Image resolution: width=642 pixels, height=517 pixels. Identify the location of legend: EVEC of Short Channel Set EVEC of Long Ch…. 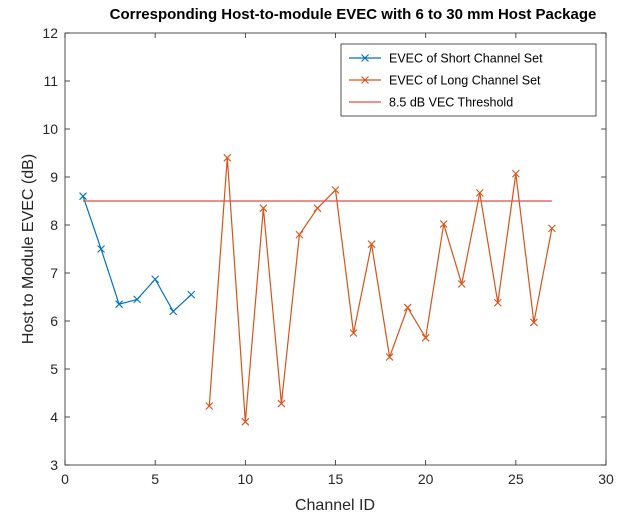
(468, 80).